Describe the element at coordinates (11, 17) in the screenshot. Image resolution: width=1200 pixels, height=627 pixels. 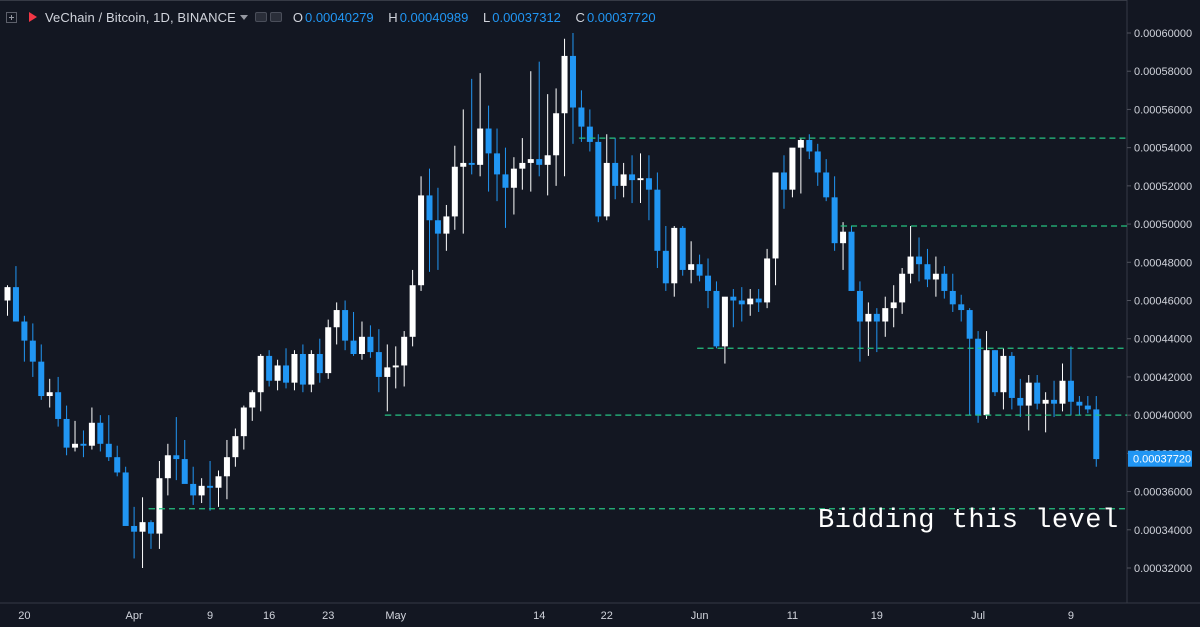
I see `expand-icon` at that location.